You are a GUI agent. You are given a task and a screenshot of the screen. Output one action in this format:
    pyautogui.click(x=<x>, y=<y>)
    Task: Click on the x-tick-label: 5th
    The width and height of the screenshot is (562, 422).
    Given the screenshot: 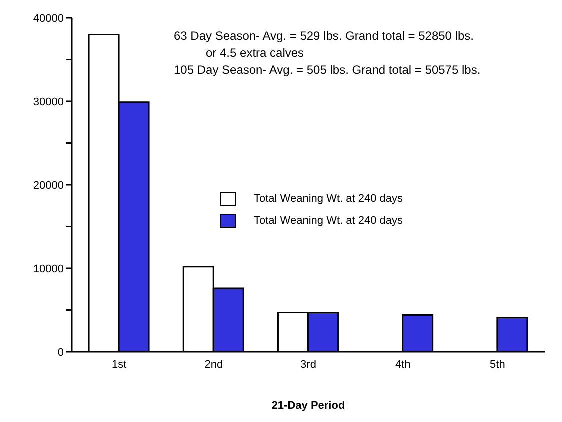 What is the action you would take?
    pyautogui.click(x=498, y=364)
    